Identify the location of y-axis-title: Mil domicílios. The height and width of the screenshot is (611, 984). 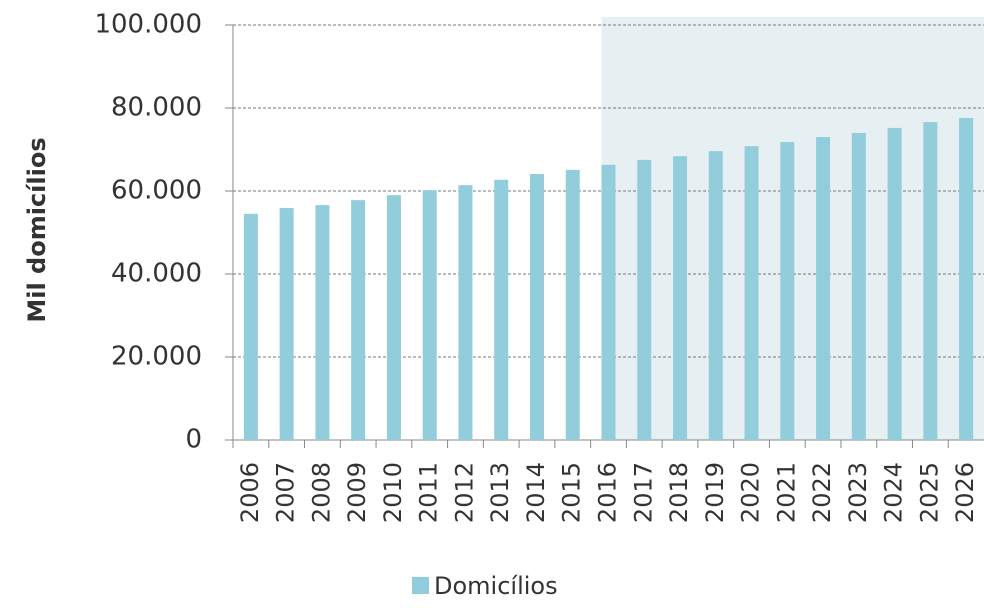
(37, 229).